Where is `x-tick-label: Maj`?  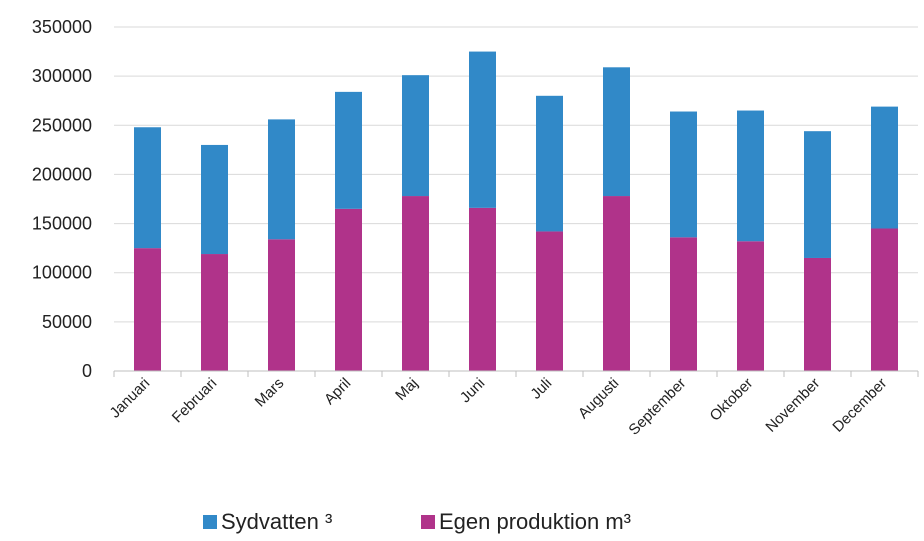
x-tick-label: Maj is located at coordinates (406, 389).